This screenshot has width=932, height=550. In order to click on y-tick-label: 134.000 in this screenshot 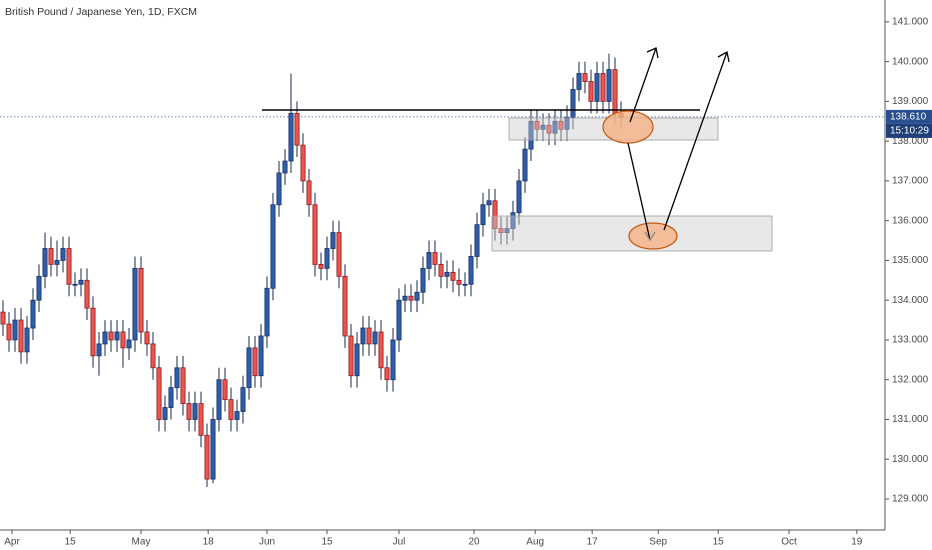, I will do `click(910, 300)`.